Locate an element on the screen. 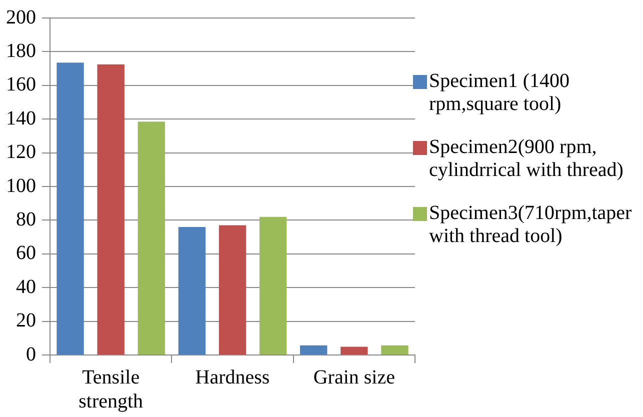  x-tick-label: Hardness is located at coordinates (232, 377).